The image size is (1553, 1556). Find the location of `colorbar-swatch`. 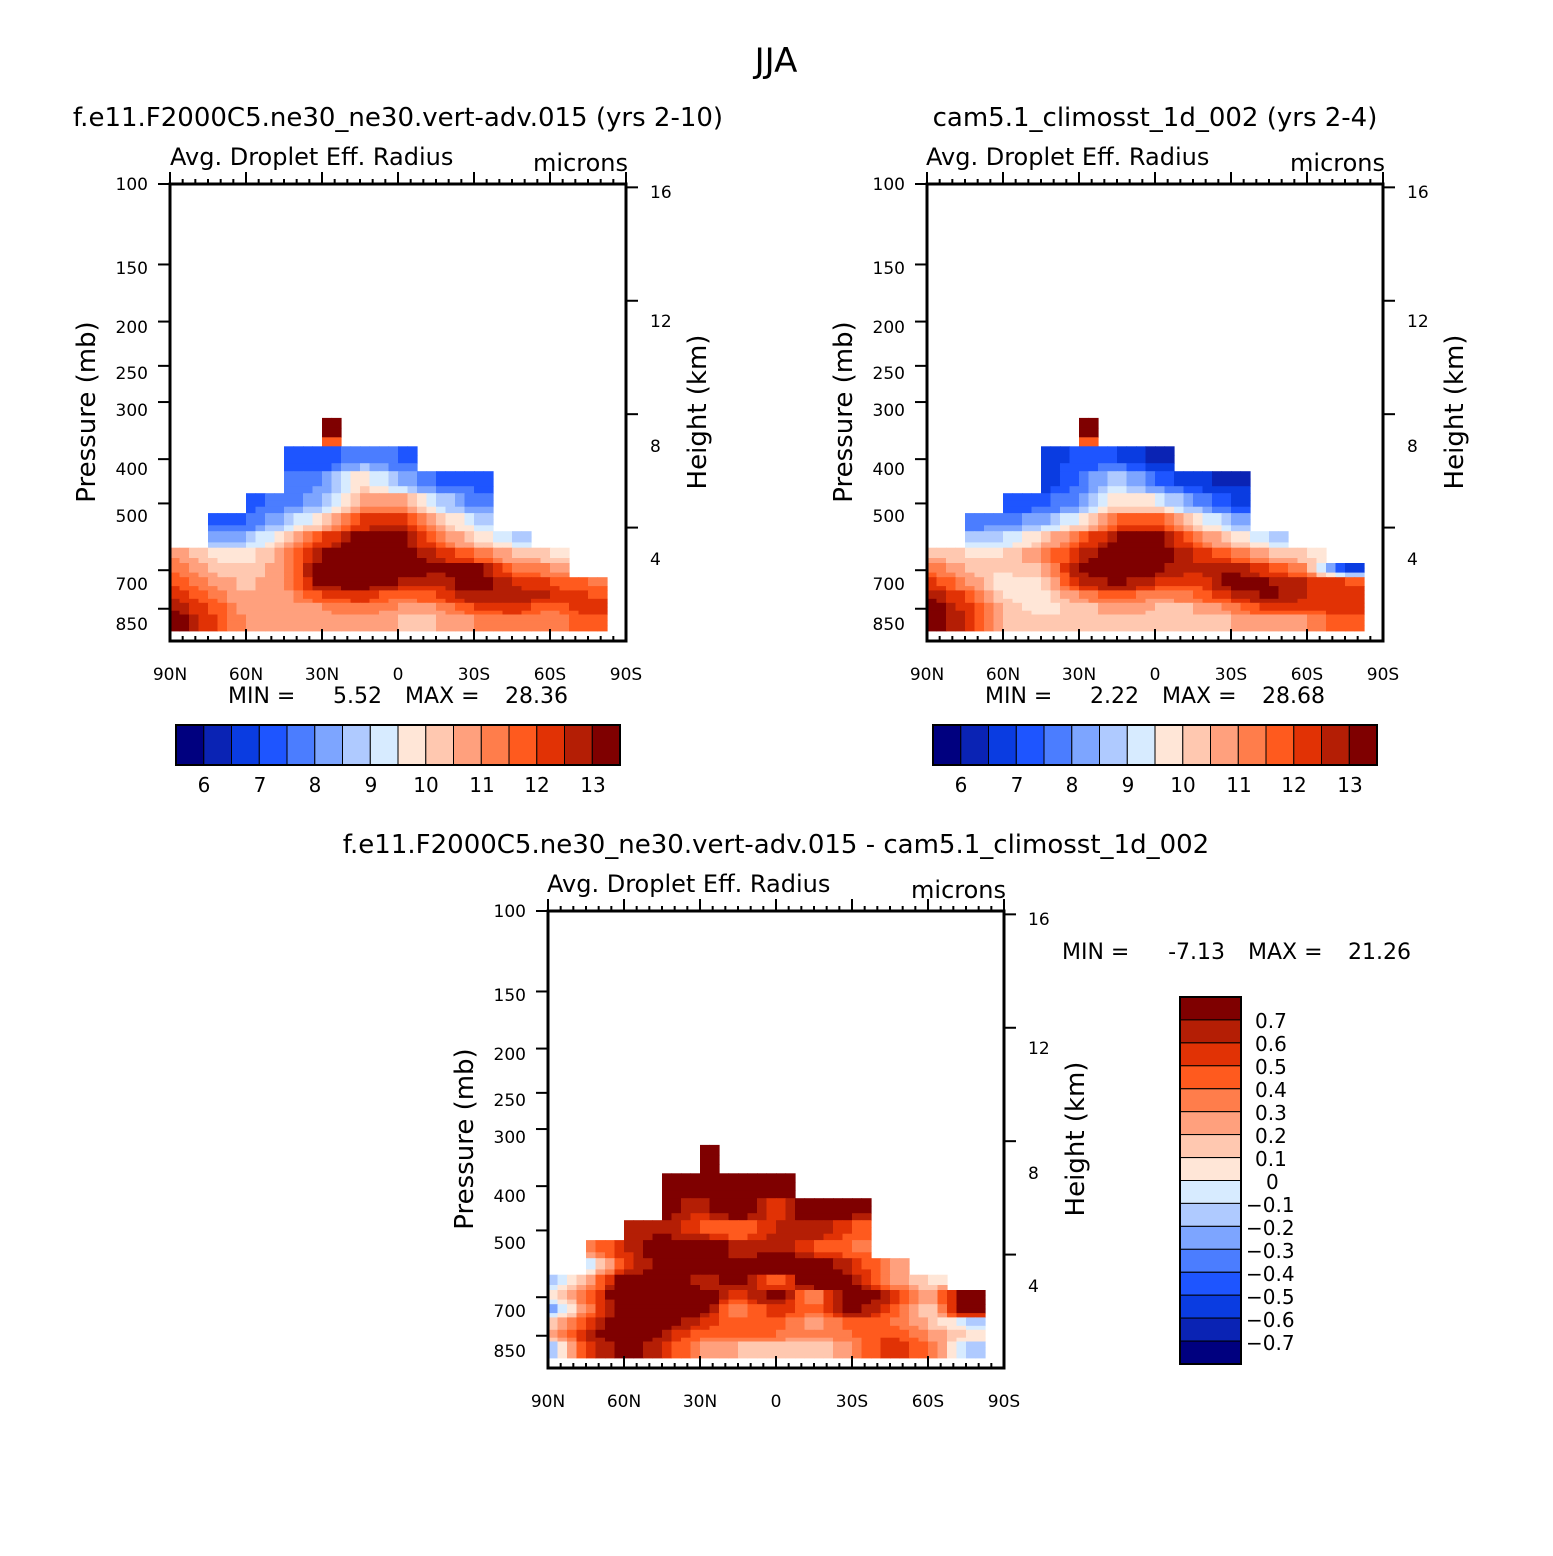

colorbar-swatch is located at coordinates (1141, 745).